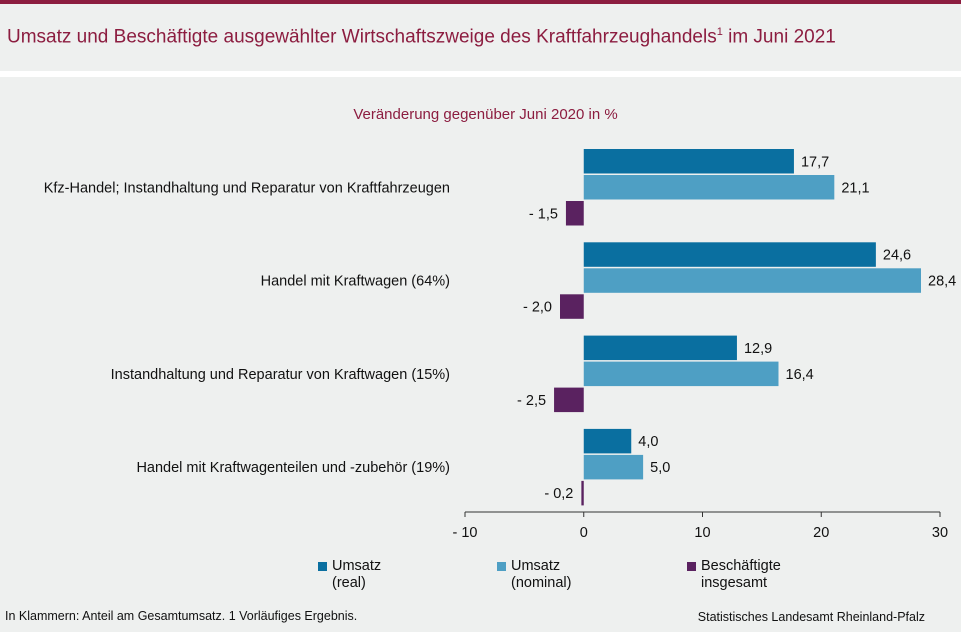 The width and height of the screenshot is (961, 632). Describe the element at coordinates (758, 349) in the screenshot. I see `data-label: 12,9` at that location.